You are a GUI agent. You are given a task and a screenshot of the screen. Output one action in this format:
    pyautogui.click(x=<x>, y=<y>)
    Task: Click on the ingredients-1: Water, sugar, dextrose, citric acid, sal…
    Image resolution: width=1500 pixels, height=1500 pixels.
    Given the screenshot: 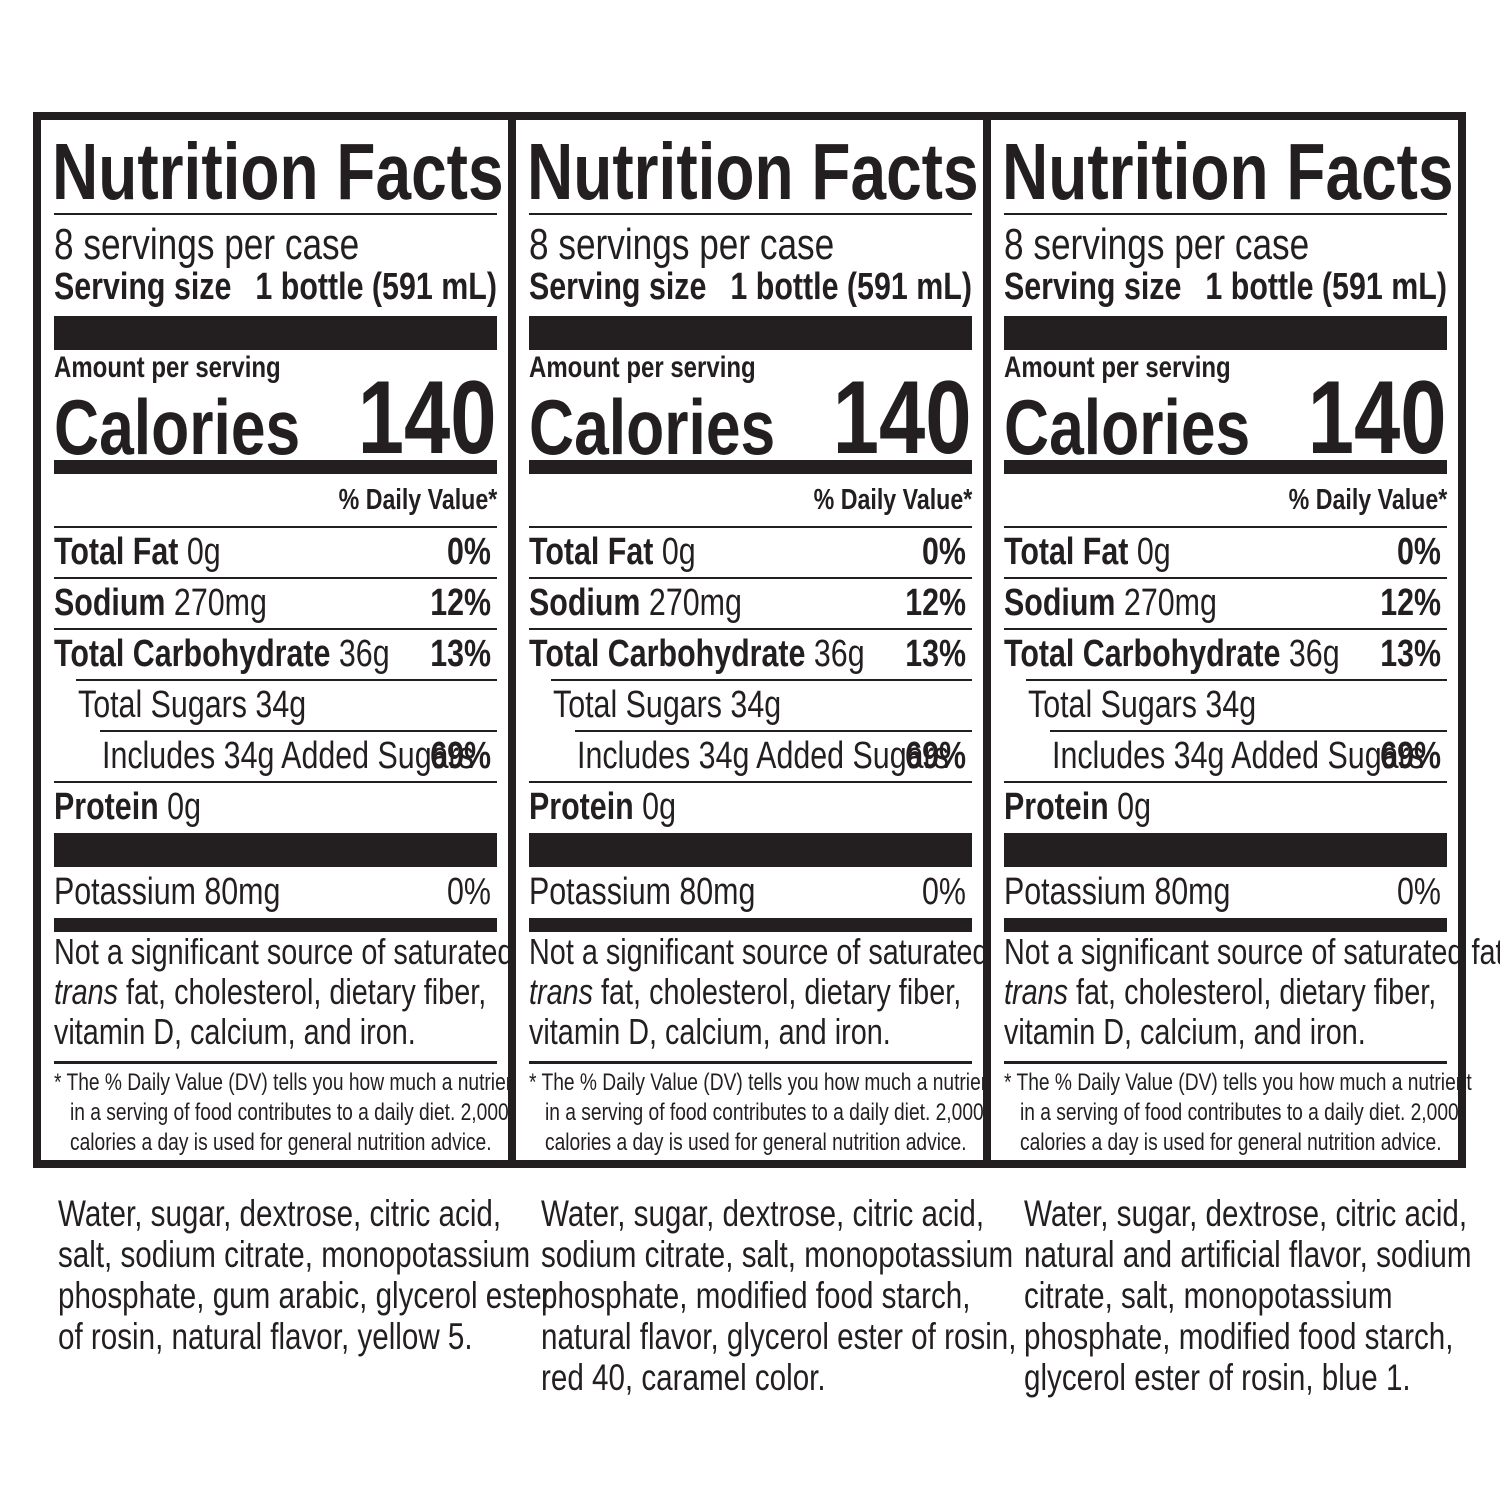 What is the action you would take?
    pyautogui.click(x=305, y=1275)
    